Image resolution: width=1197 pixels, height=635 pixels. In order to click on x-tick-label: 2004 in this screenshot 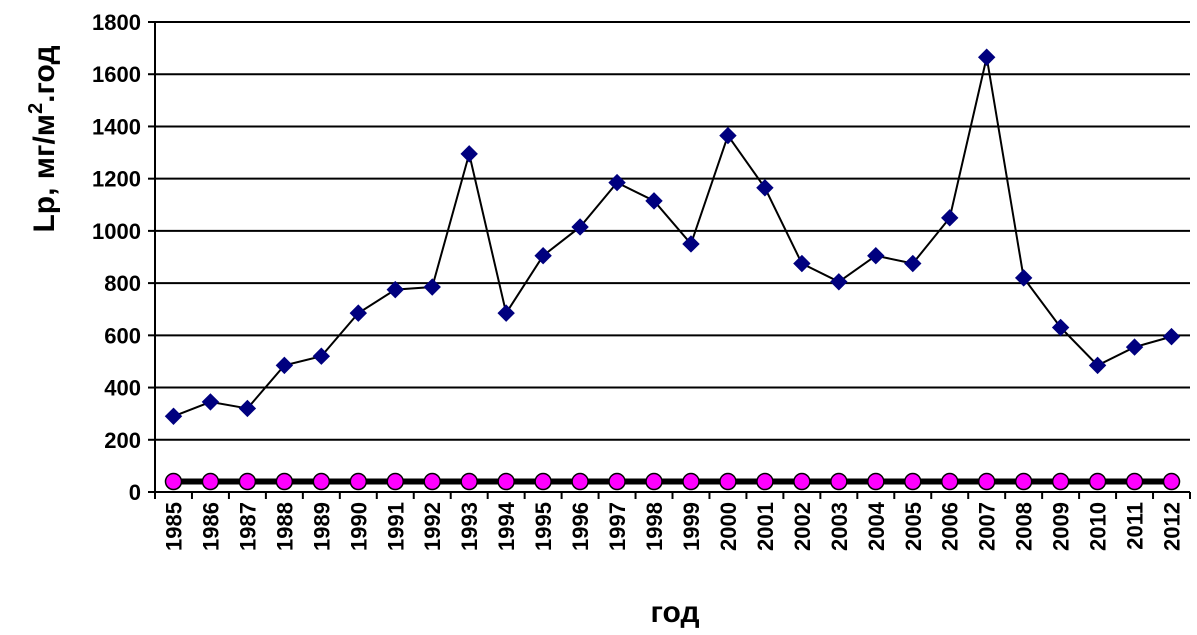, I will do `click(876, 526)`.